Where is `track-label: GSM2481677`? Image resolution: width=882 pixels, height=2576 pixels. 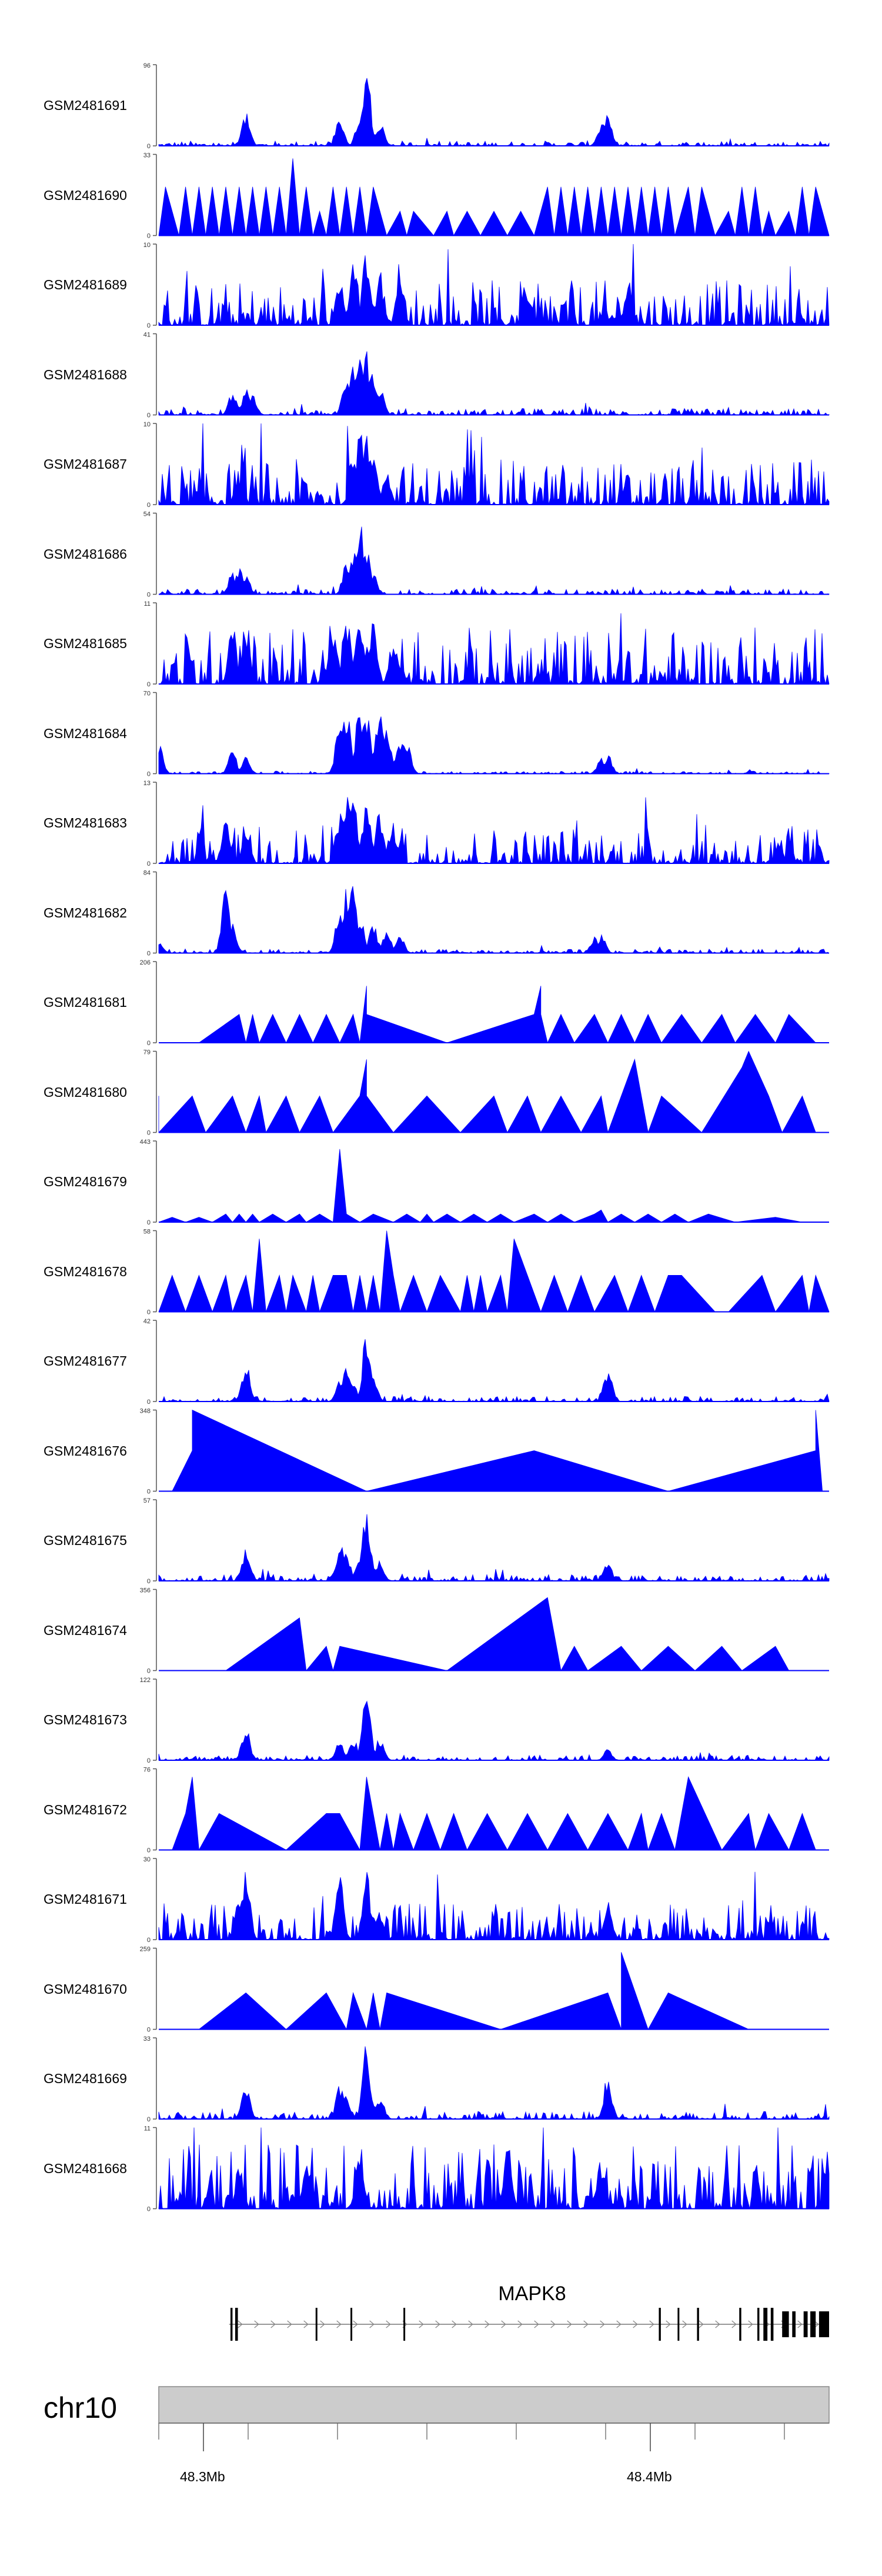
track-label: GSM2481677 is located at coordinates (85, 1361).